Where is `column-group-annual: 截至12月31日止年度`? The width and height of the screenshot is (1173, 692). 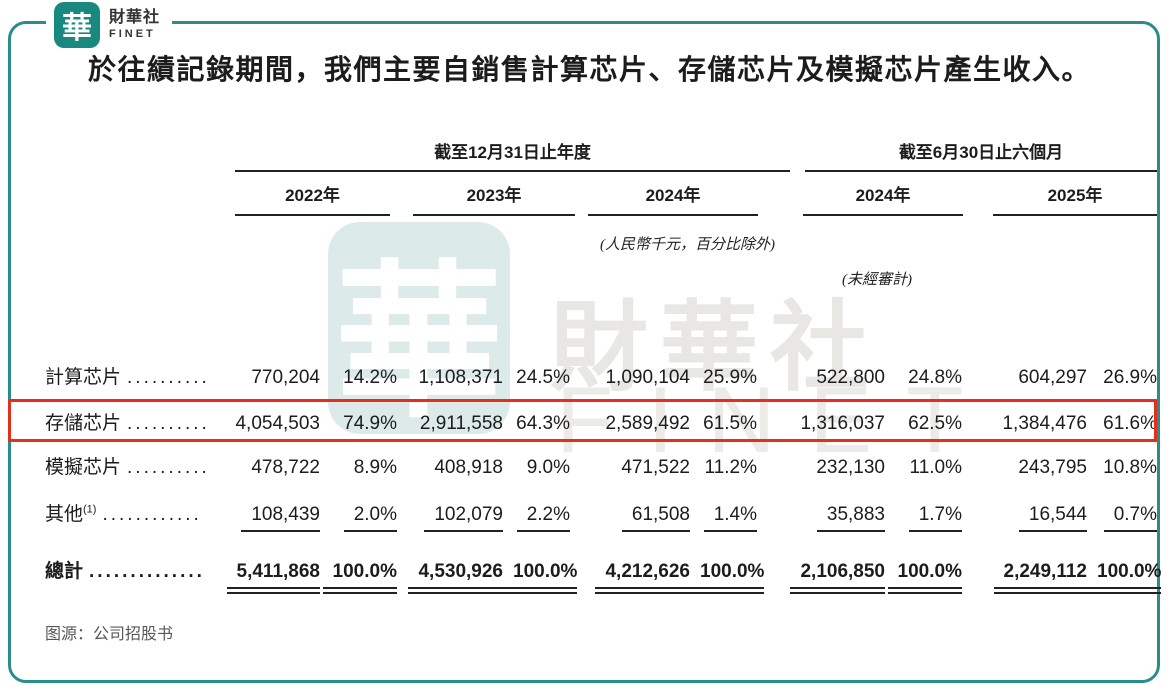
column-group-annual: 截至12月31日止年度 is located at coordinates (512, 155).